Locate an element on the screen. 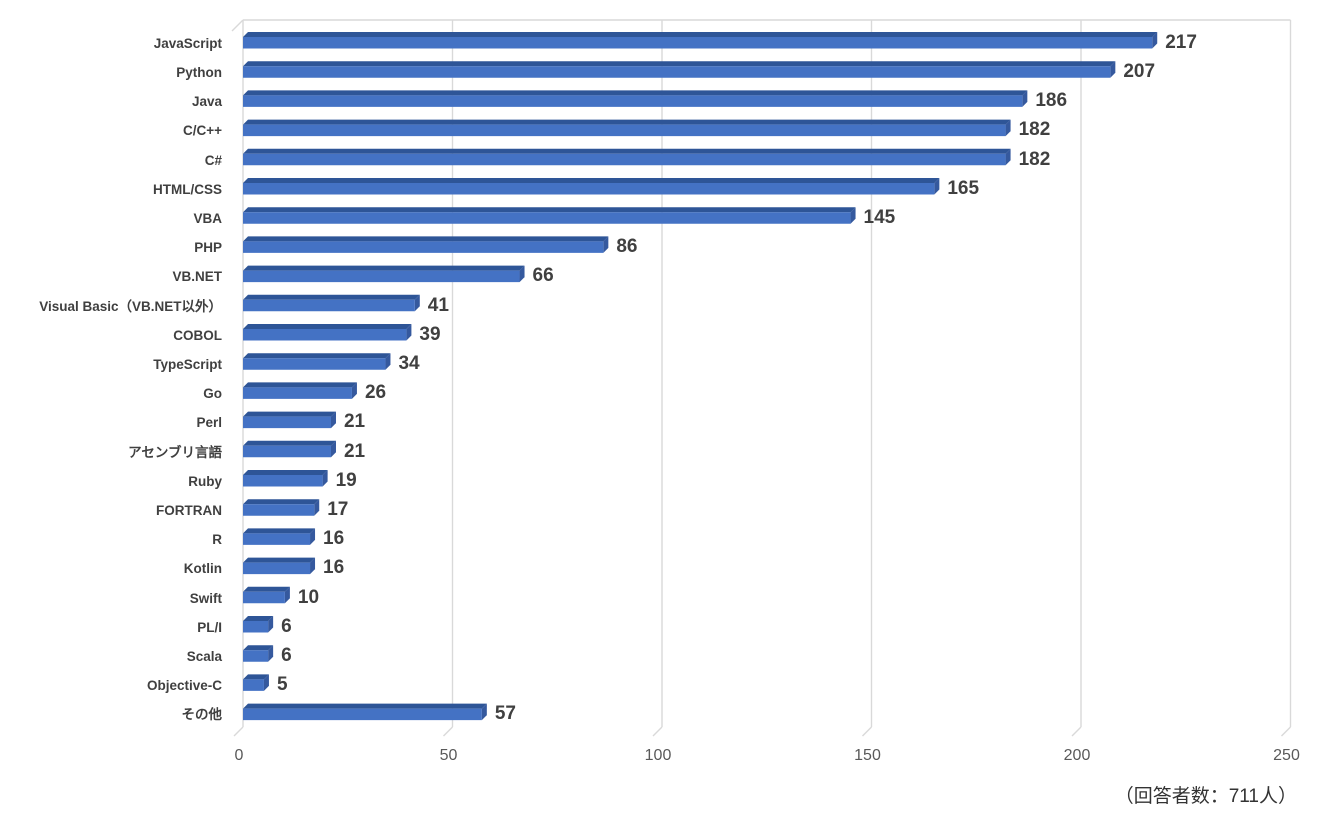 Image resolution: width=1325 pixels, height=820 pixels. category-label: Perl is located at coordinates (209, 423).